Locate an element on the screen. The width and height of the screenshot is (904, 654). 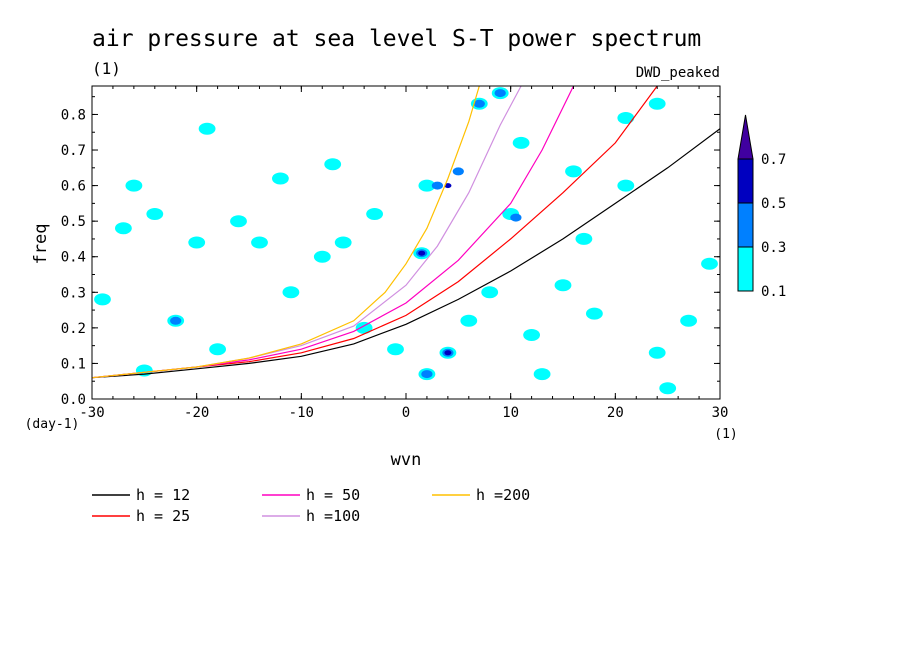
x-tick-label: -30 is located at coordinates (91, 413).